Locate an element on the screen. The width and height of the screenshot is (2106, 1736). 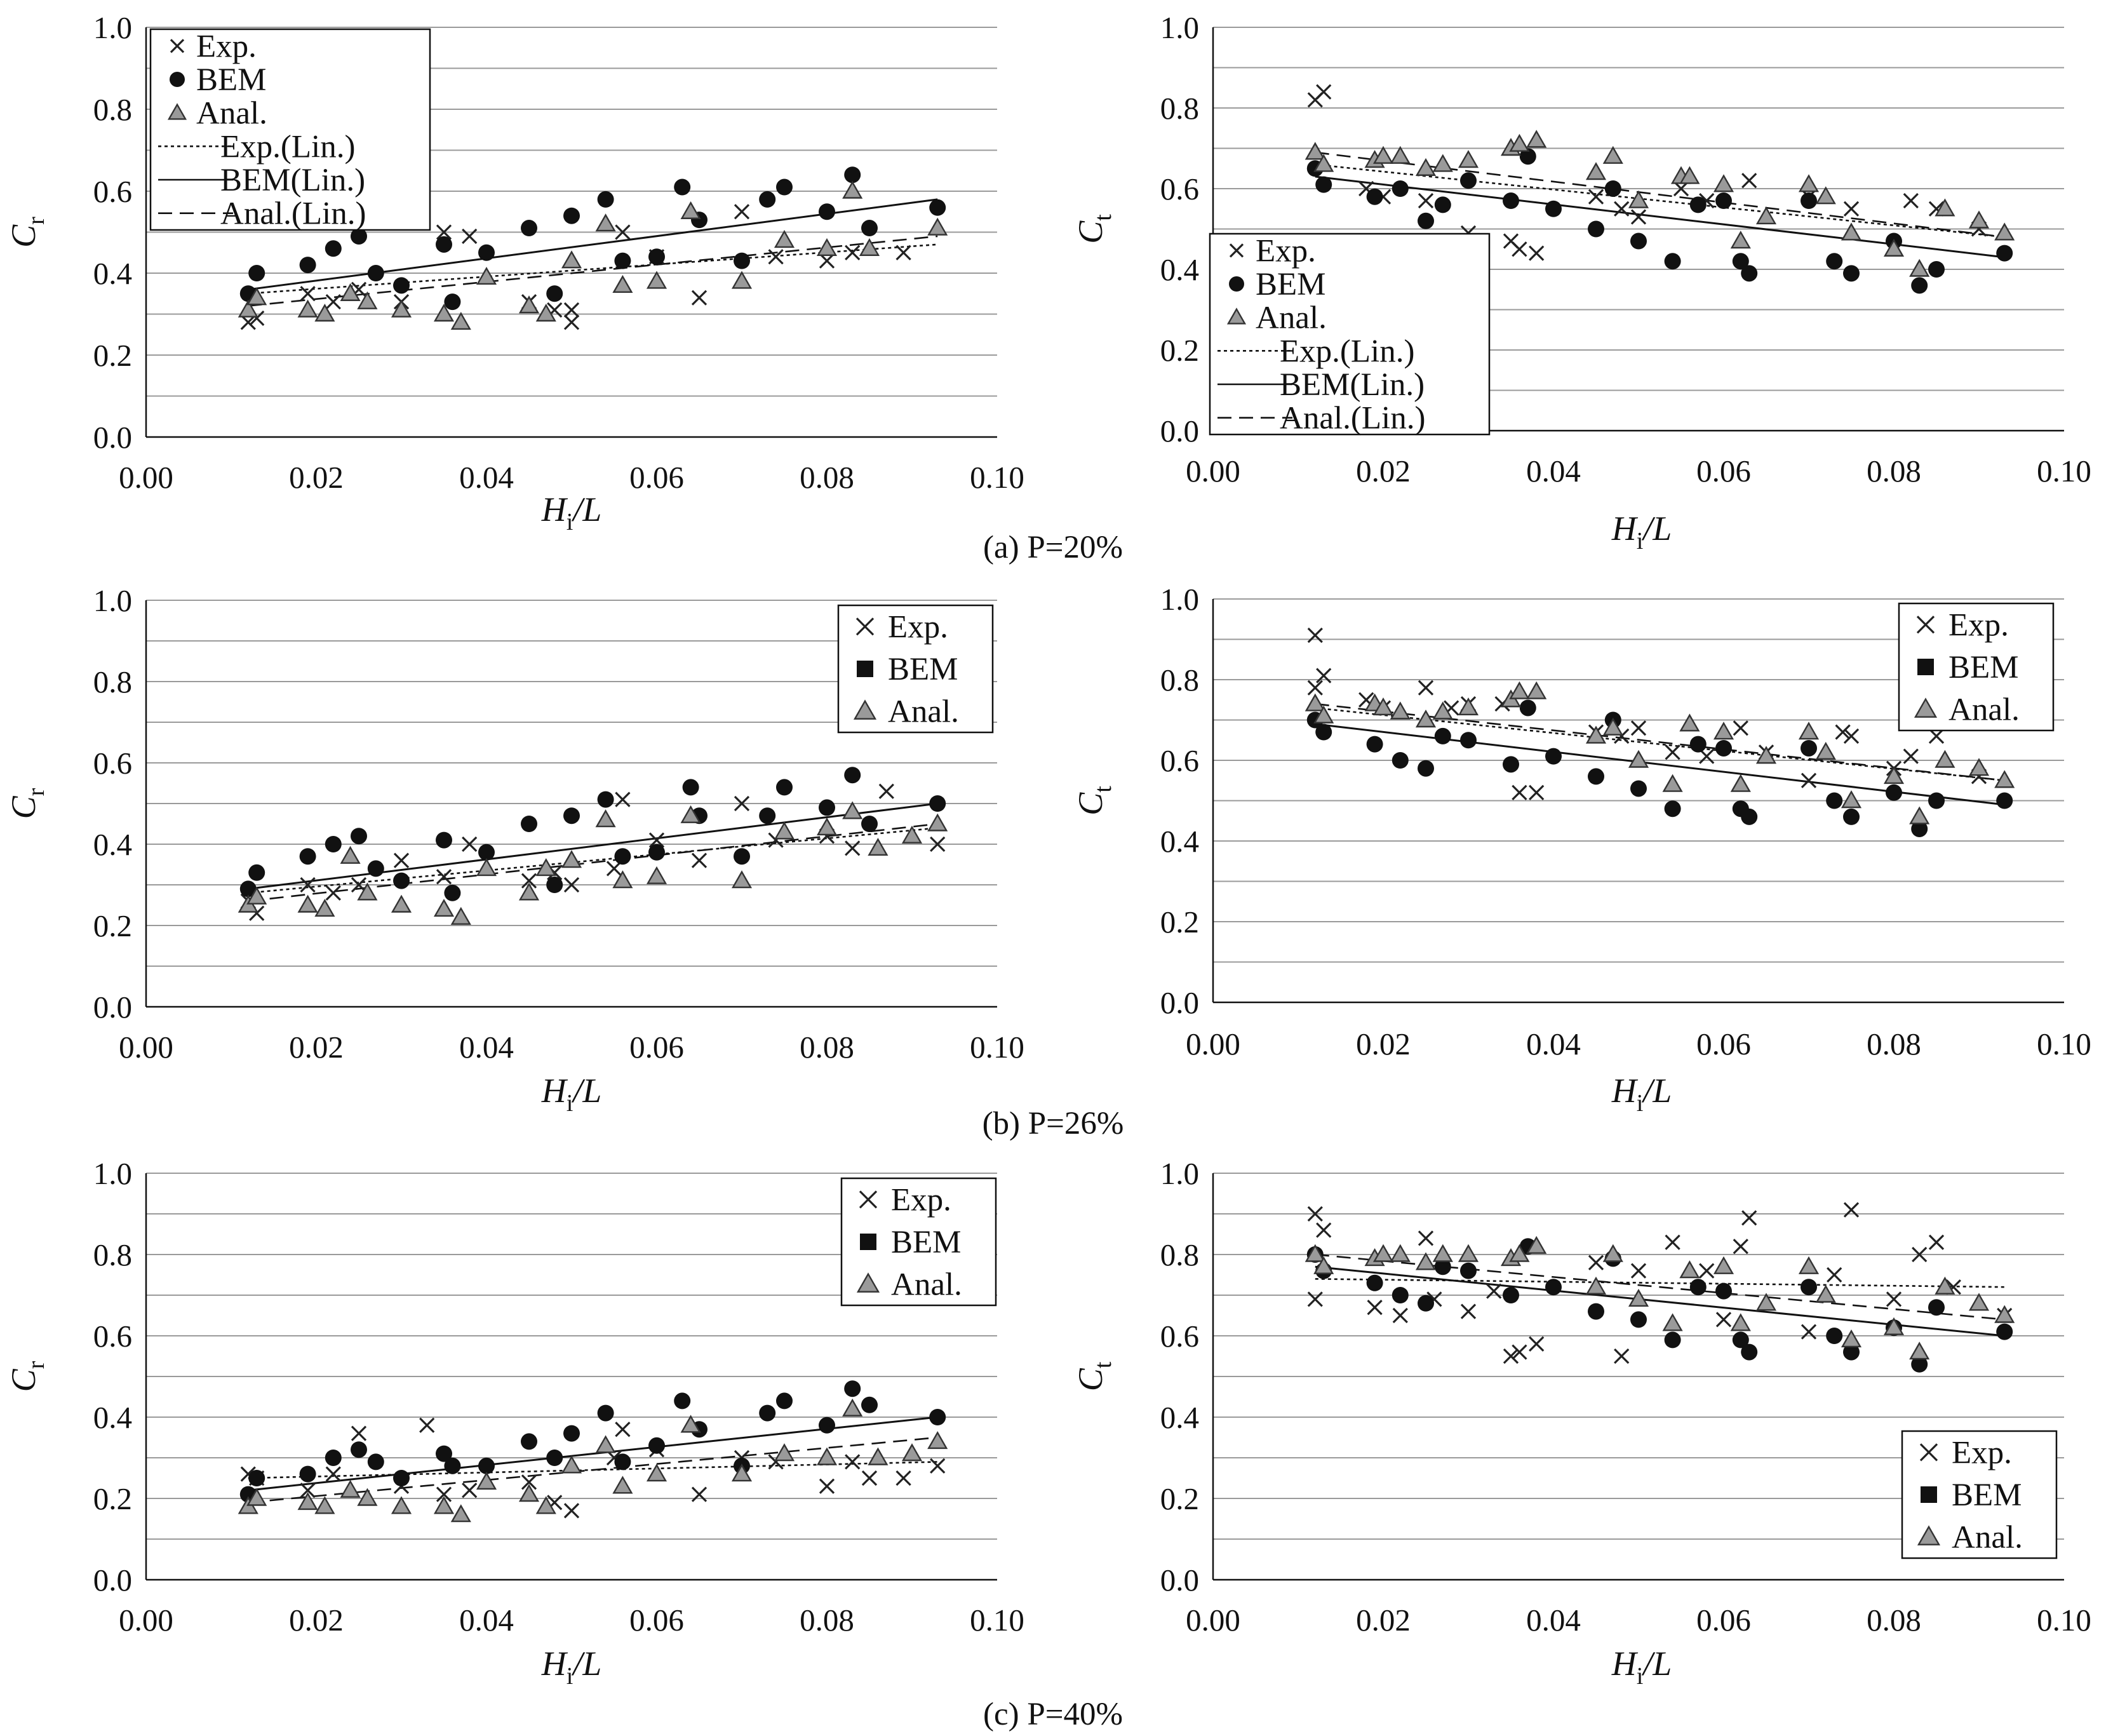
legend-marker-triangle is located at coordinates (1926, 707).